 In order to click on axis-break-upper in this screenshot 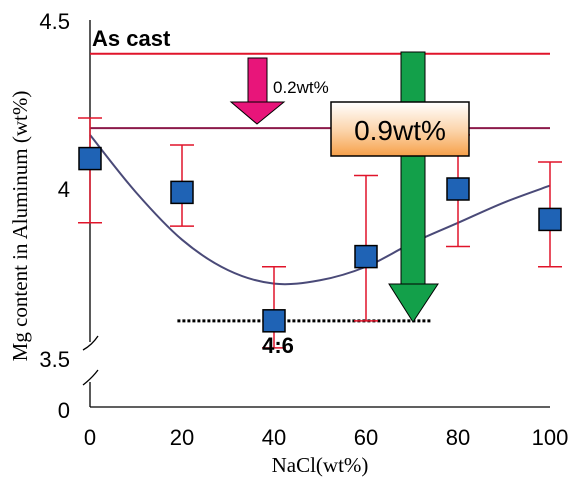, I will do `click(90, 343)`.